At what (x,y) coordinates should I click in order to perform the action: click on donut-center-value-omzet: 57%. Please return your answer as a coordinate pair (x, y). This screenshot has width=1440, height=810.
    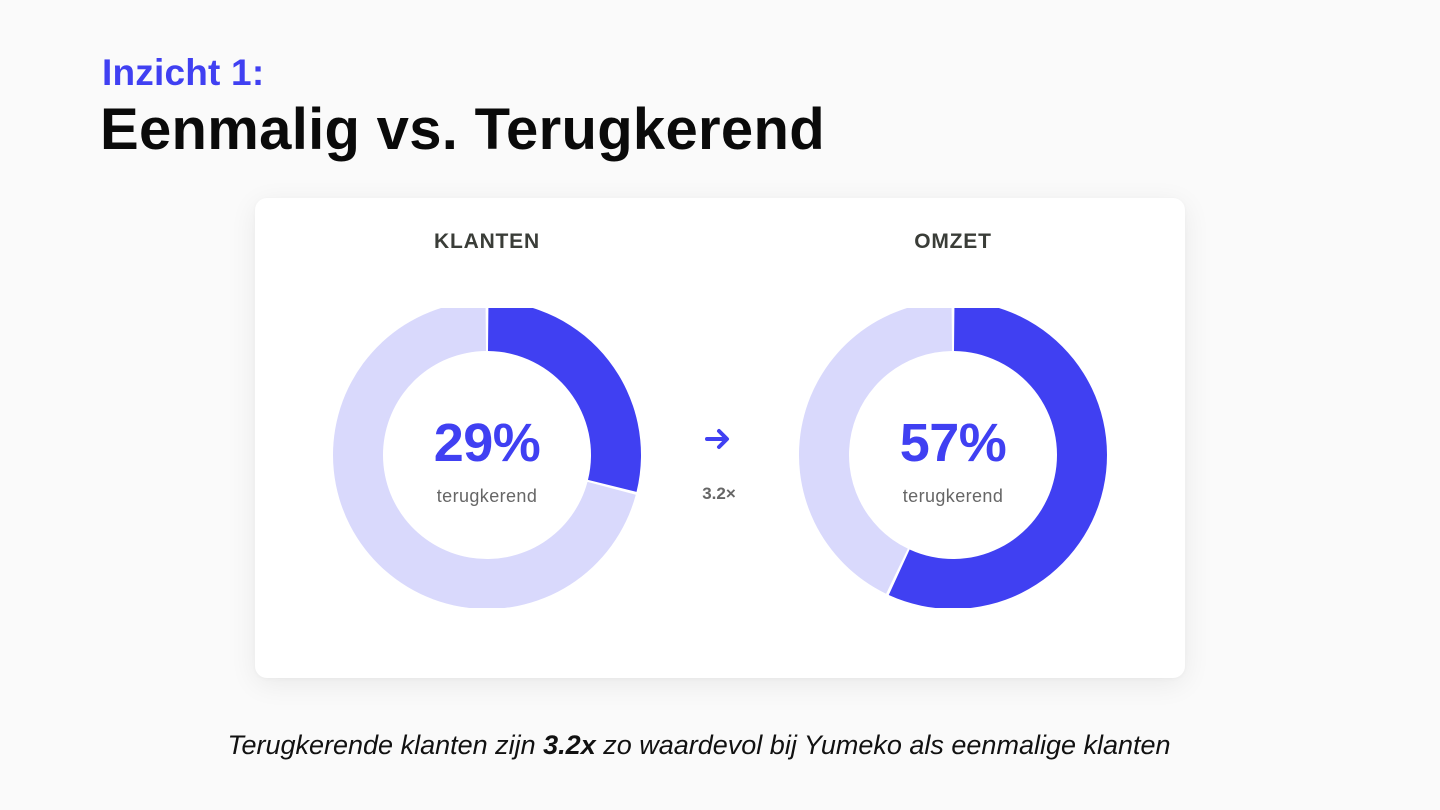
    Looking at the image, I should click on (953, 443).